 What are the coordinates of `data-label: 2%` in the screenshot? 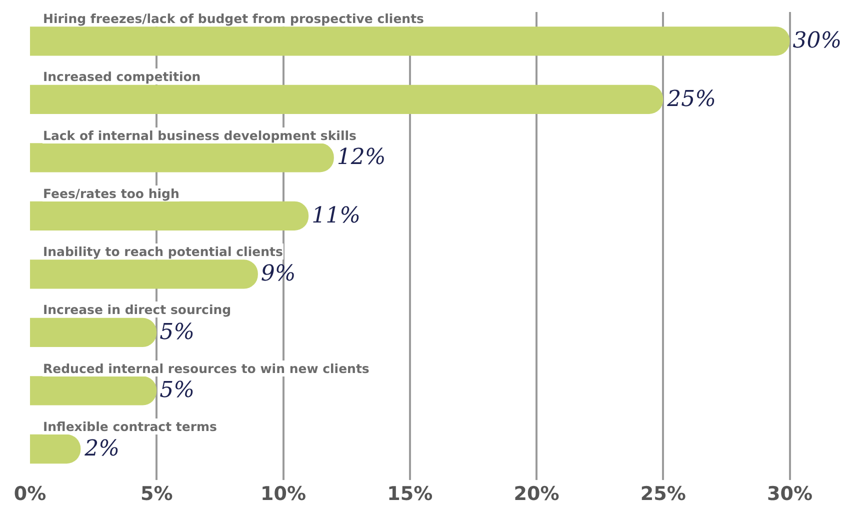 It's located at (102, 449).